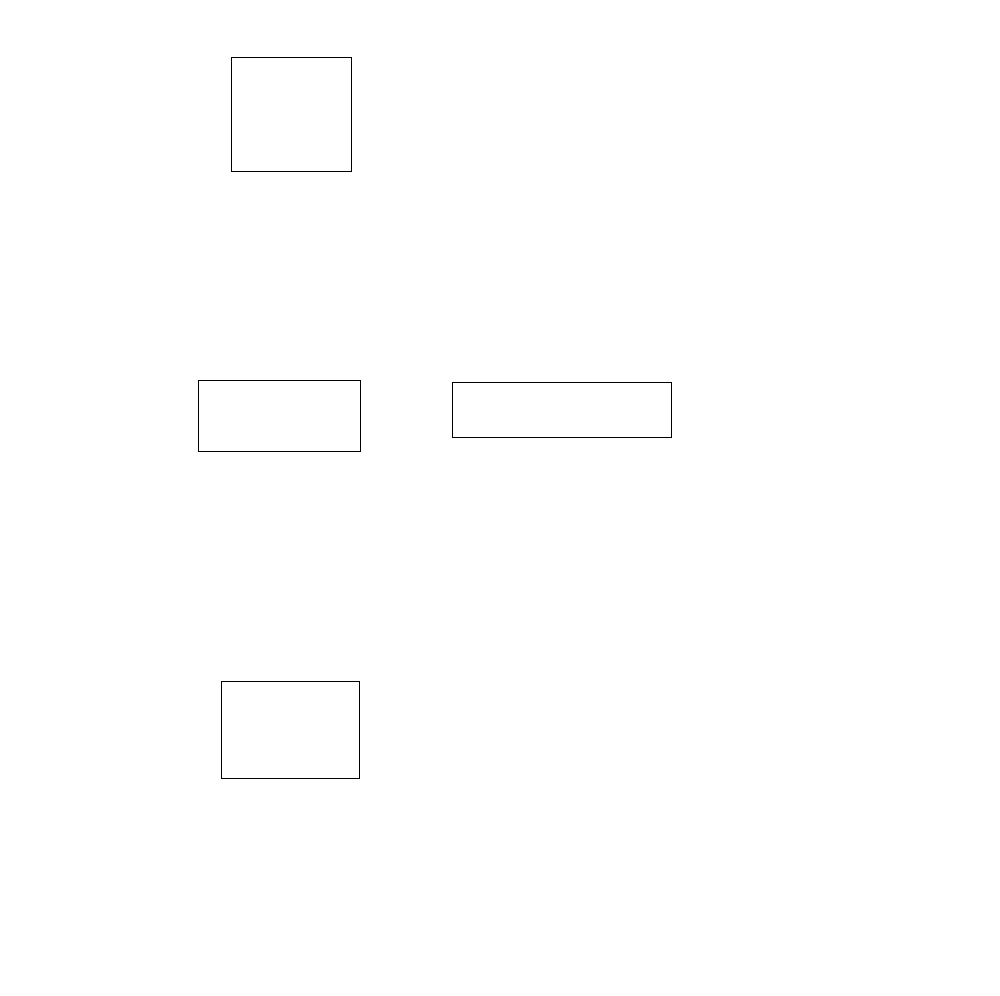 The image size is (1000, 996). I want to click on legend-sf-scatter, so click(279, 416).